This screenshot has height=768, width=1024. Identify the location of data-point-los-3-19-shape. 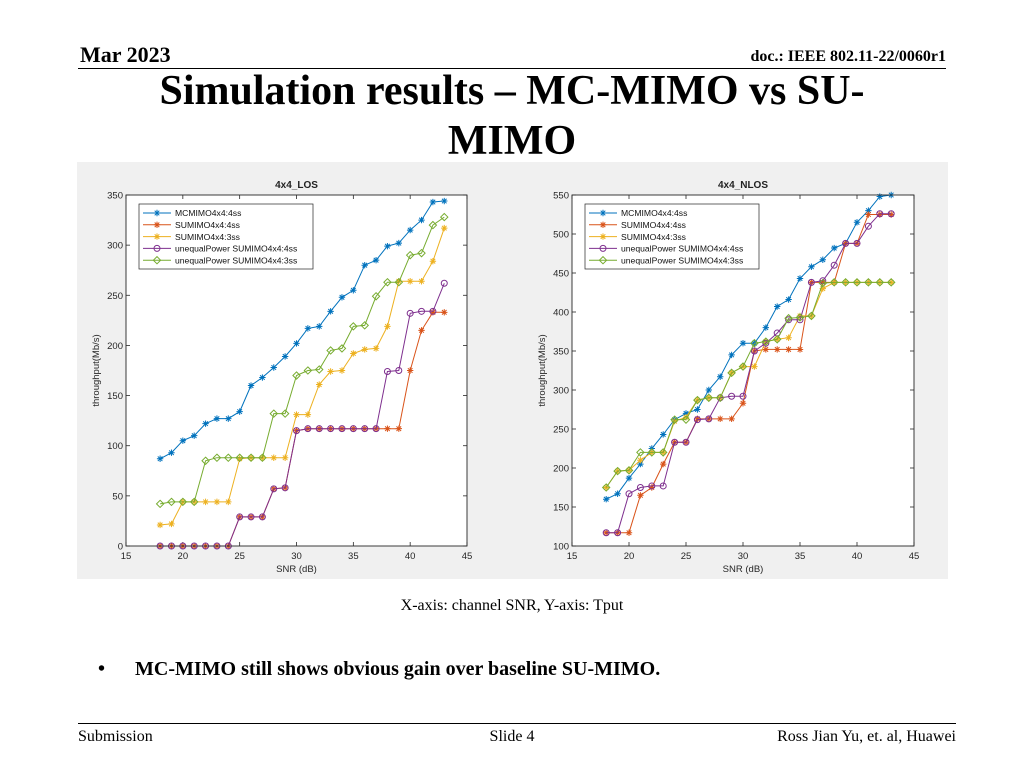
(364, 349).